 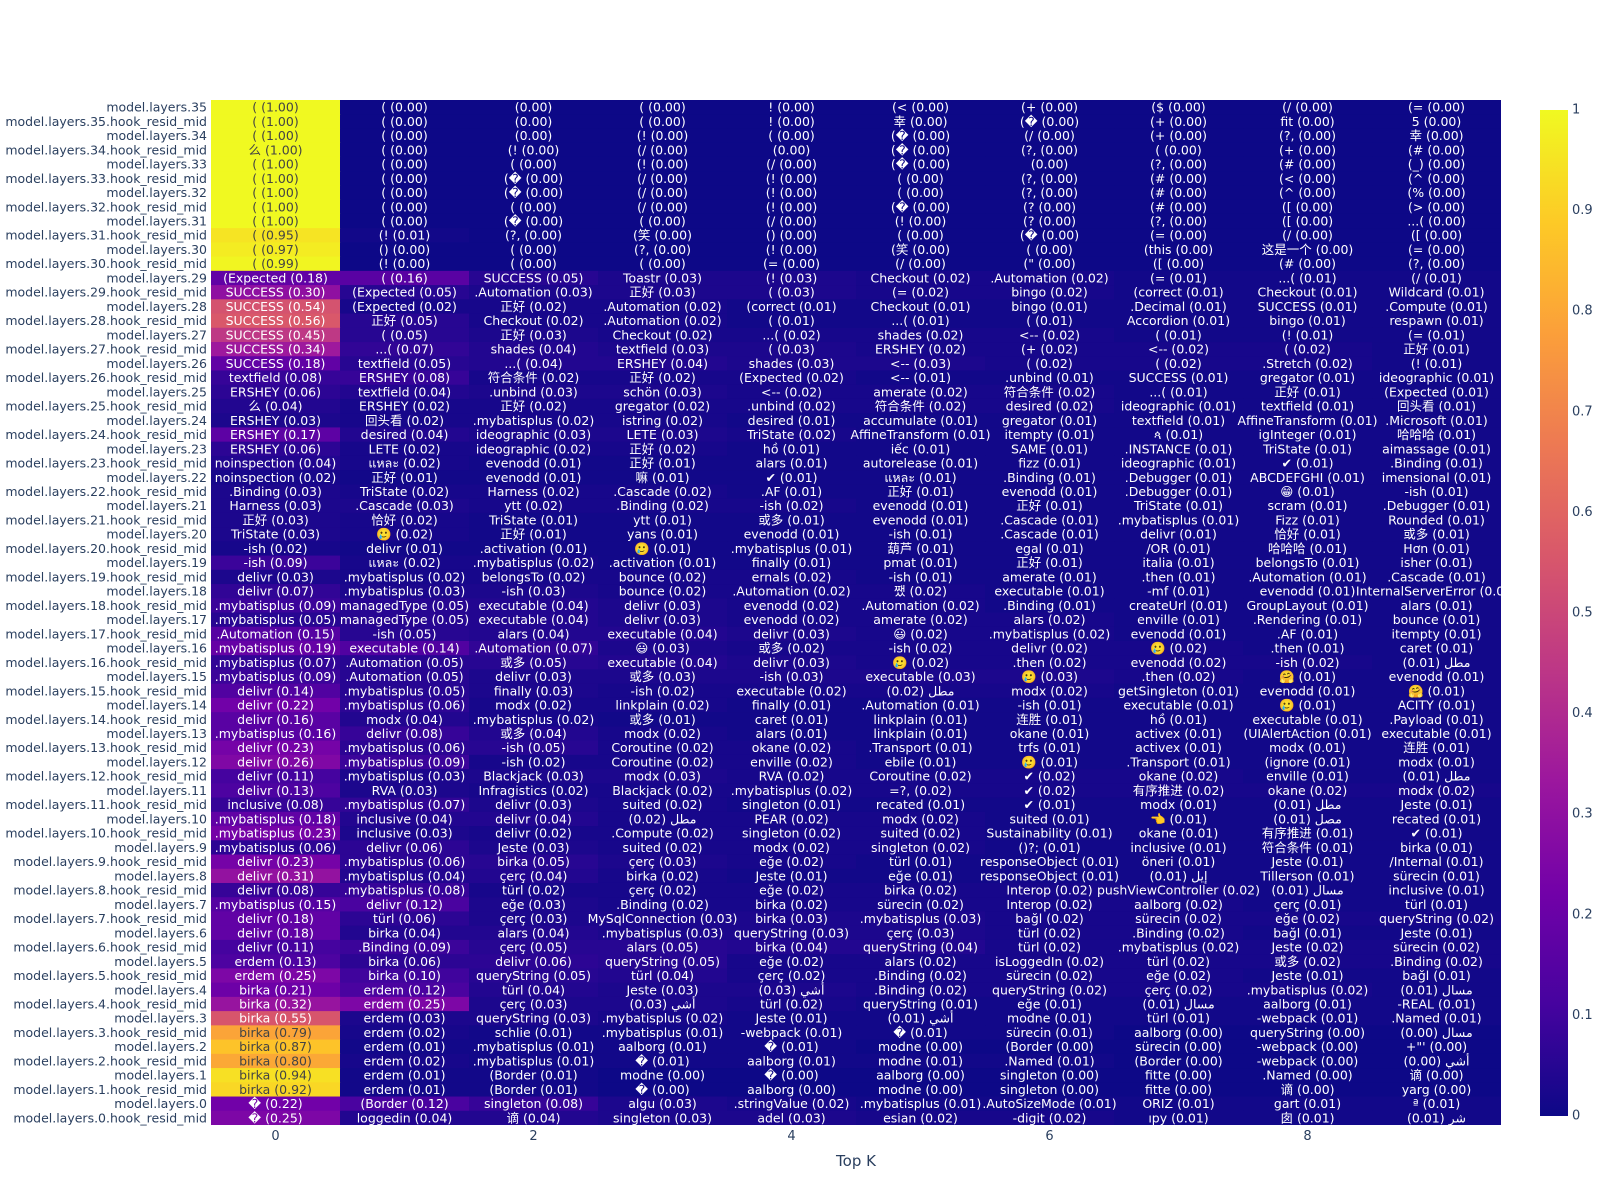 What do you see at coordinates (1049, 1060) in the screenshot?
I see `heatmap-cell-label: .Named (0.01)` at bounding box center [1049, 1060].